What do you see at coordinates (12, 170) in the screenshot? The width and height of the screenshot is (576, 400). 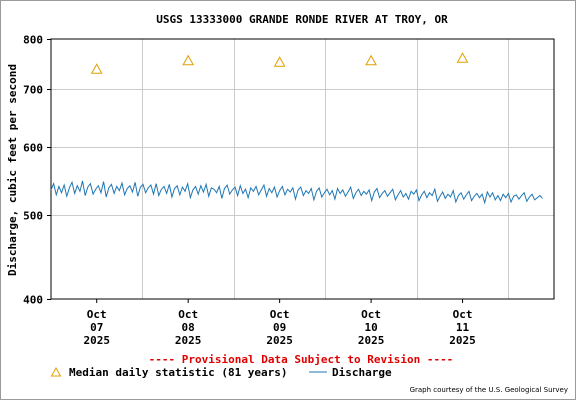 I see `y-axis-label: Discharge, cubic feet per second` at bounding box center [12, 170].